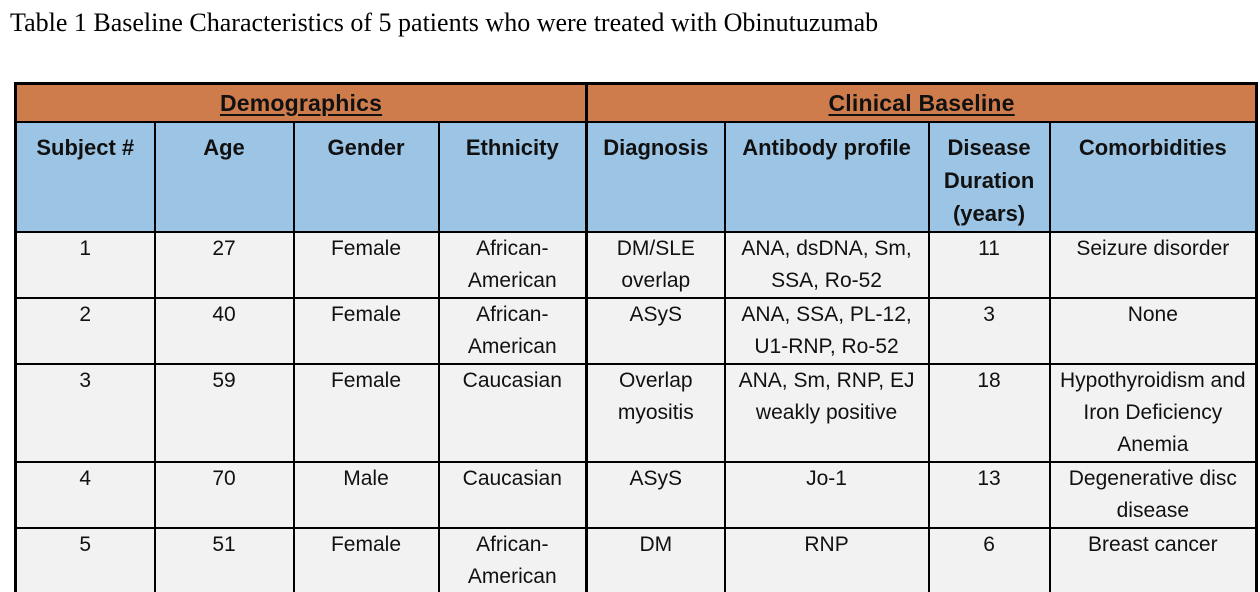  I want to click on cell-comorbidities: Degenerative disc disease, so click(1153, 495).